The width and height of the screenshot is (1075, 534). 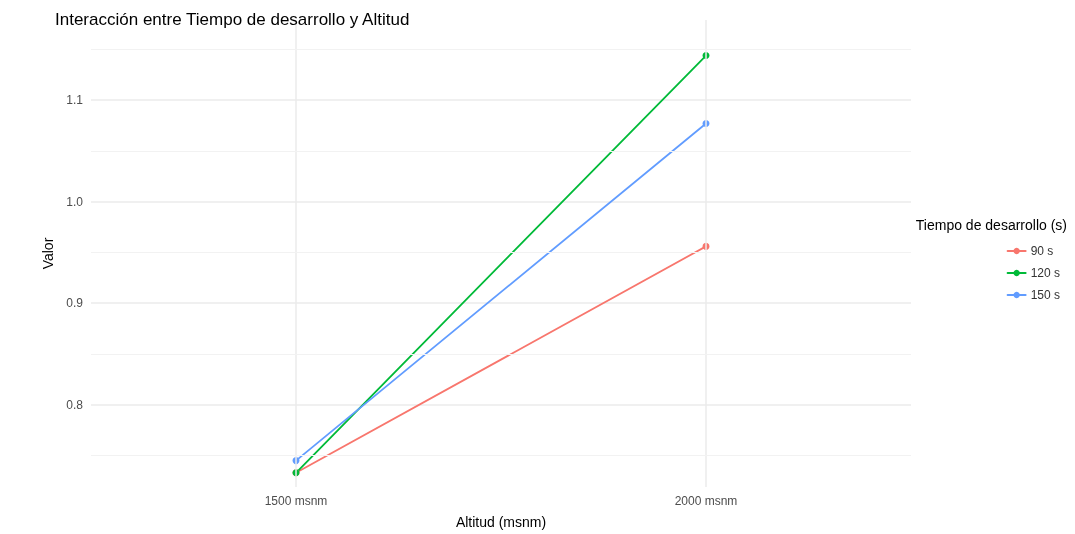 What do you see at coordinates (706, 501) in the screenshot?
I see `x-tick-label: 2000 msnm` at bounding box center [706, 501].